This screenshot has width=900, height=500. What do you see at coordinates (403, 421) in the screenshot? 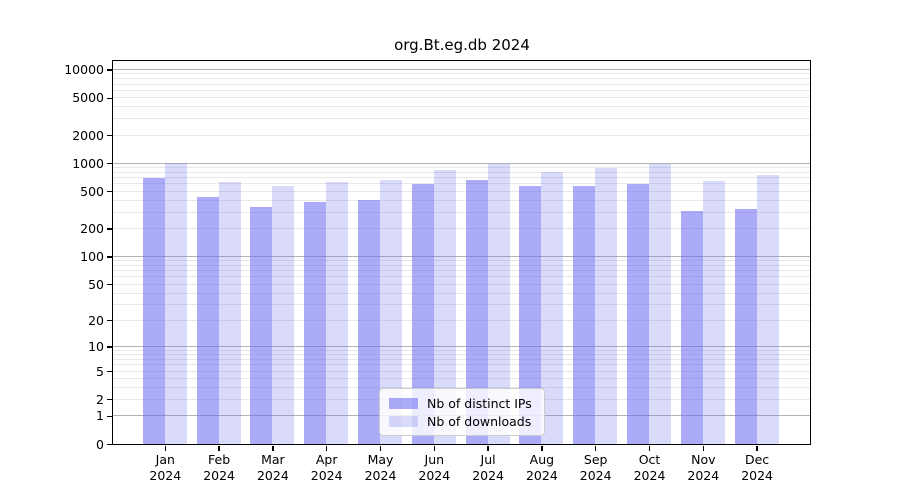
I see `legend-swatch-downloads` at bounding box center [403, 421].